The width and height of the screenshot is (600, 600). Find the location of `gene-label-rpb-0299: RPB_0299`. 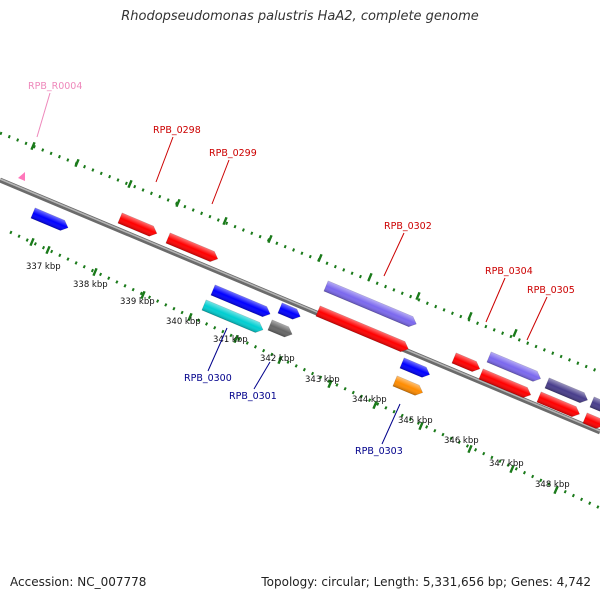

gene-label-rpb-0299: RPB_0299 is located at coordinates (233, 153).